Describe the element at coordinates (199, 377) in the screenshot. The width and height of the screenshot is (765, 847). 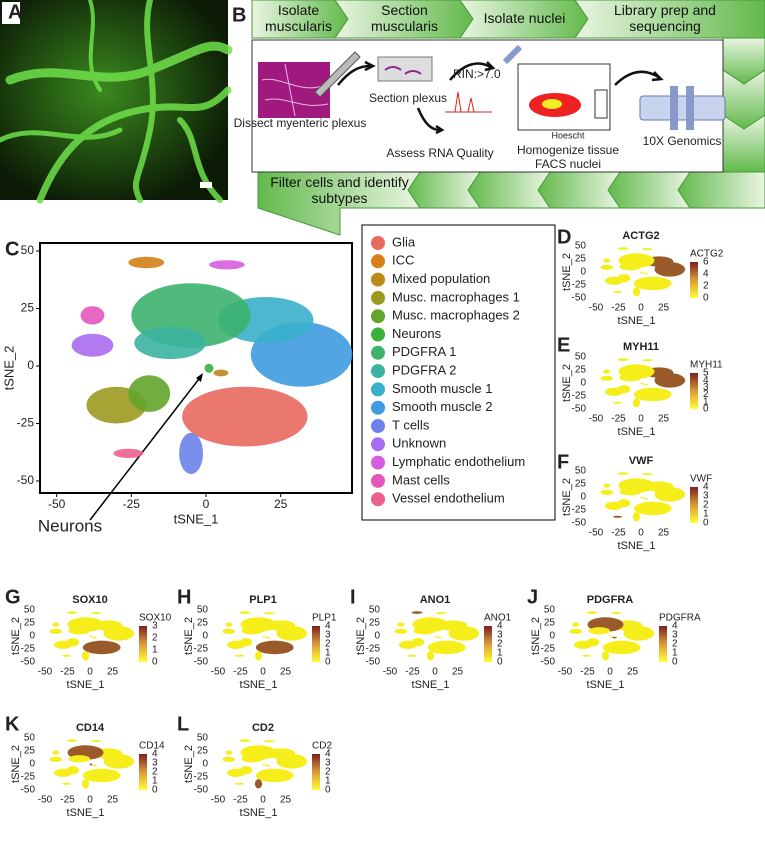
I see `annotation-arrowhead` at that location.